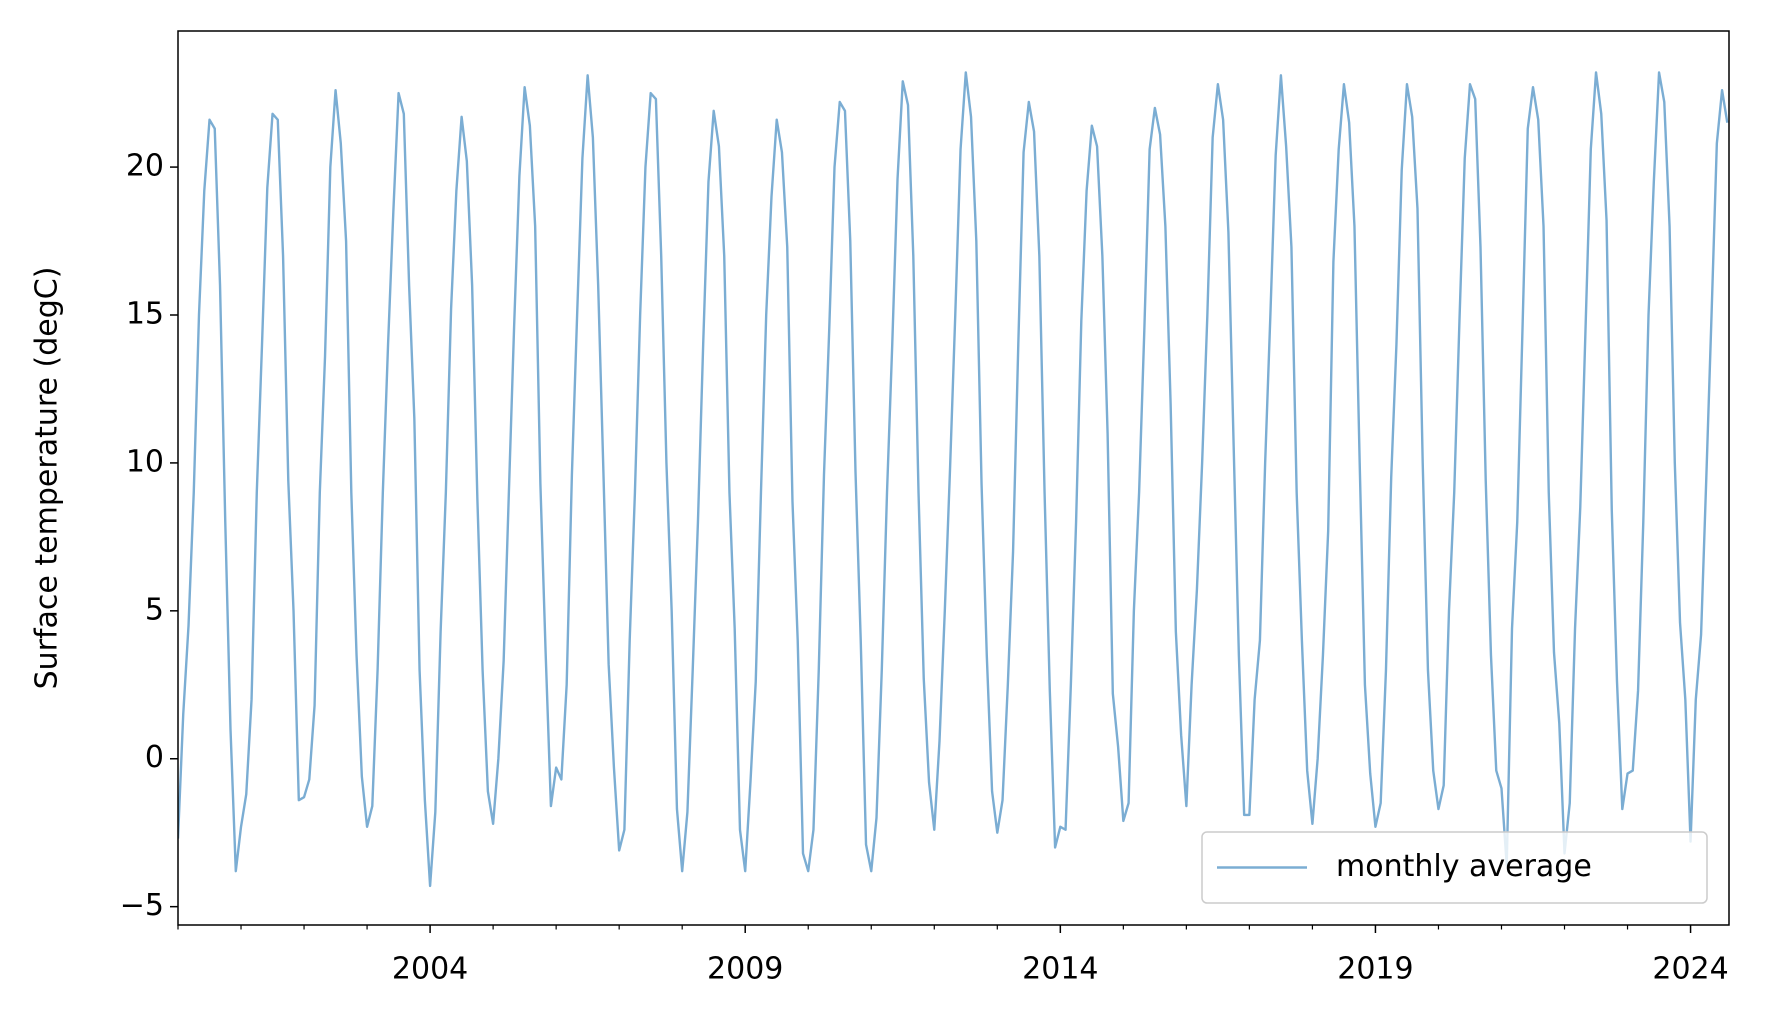  I want to click on y-tick-label: 10, so click(145, 461).